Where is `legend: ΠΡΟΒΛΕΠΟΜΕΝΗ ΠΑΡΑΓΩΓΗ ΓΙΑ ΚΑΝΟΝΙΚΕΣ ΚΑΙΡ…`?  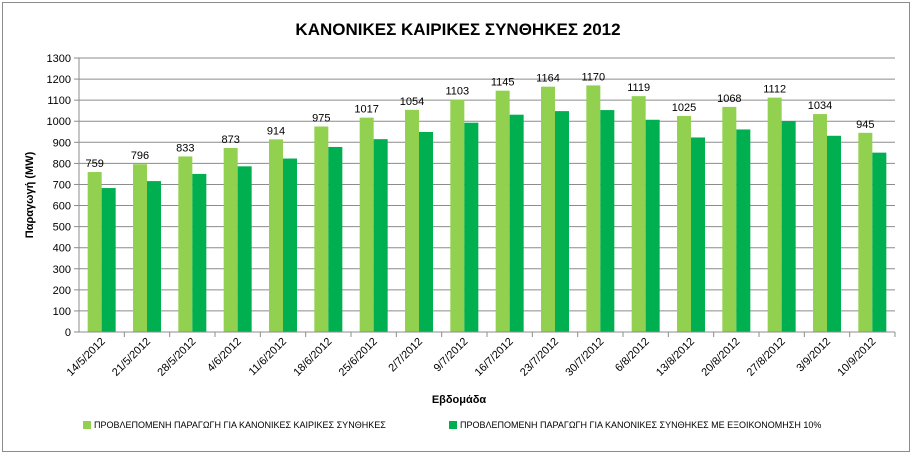
legend: ΠΡΟΒΛΕΠΟΜΕΝΗ ΠΑΡΑΓΩΓΗ ΓΙΑ ΚΑΝΟΝΙΚΕΣ ΚΑΙΡ… is located at coordinates (452, 425).